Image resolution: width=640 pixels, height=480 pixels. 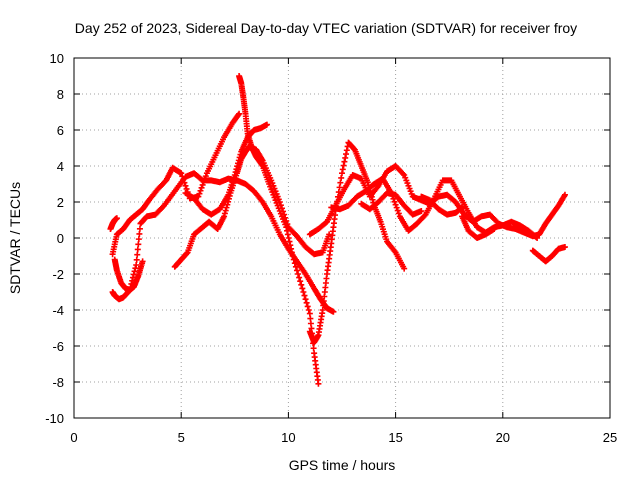 What do you see at coordinates (58, 274) in the screenshot?
I see `y-tick-label: -2` at bounding box center [58, 274].